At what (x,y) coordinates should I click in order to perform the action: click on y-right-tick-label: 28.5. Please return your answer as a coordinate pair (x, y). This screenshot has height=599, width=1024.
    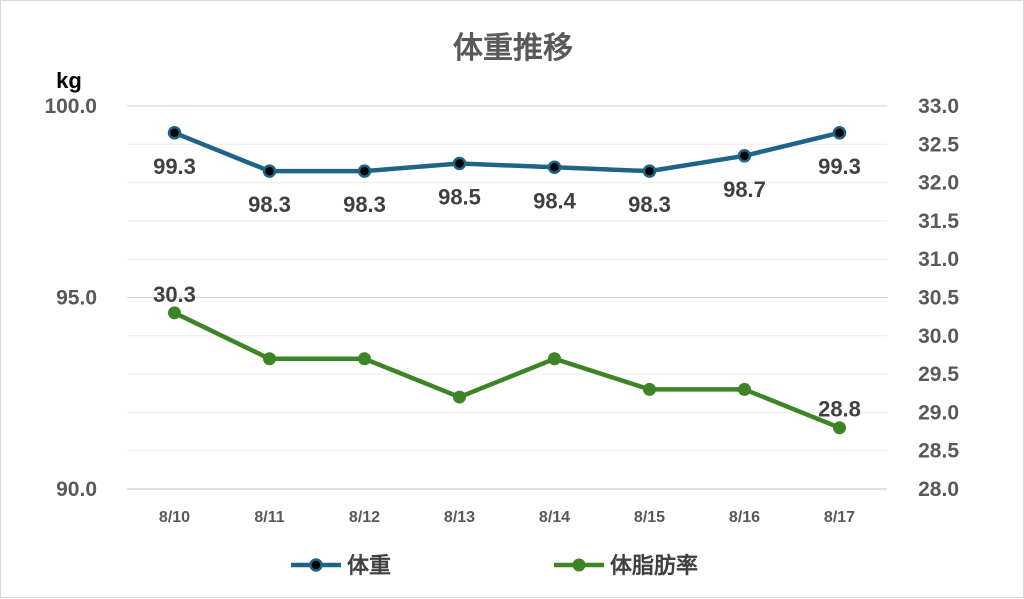
    Looking at the image, I should click on (938, 451).